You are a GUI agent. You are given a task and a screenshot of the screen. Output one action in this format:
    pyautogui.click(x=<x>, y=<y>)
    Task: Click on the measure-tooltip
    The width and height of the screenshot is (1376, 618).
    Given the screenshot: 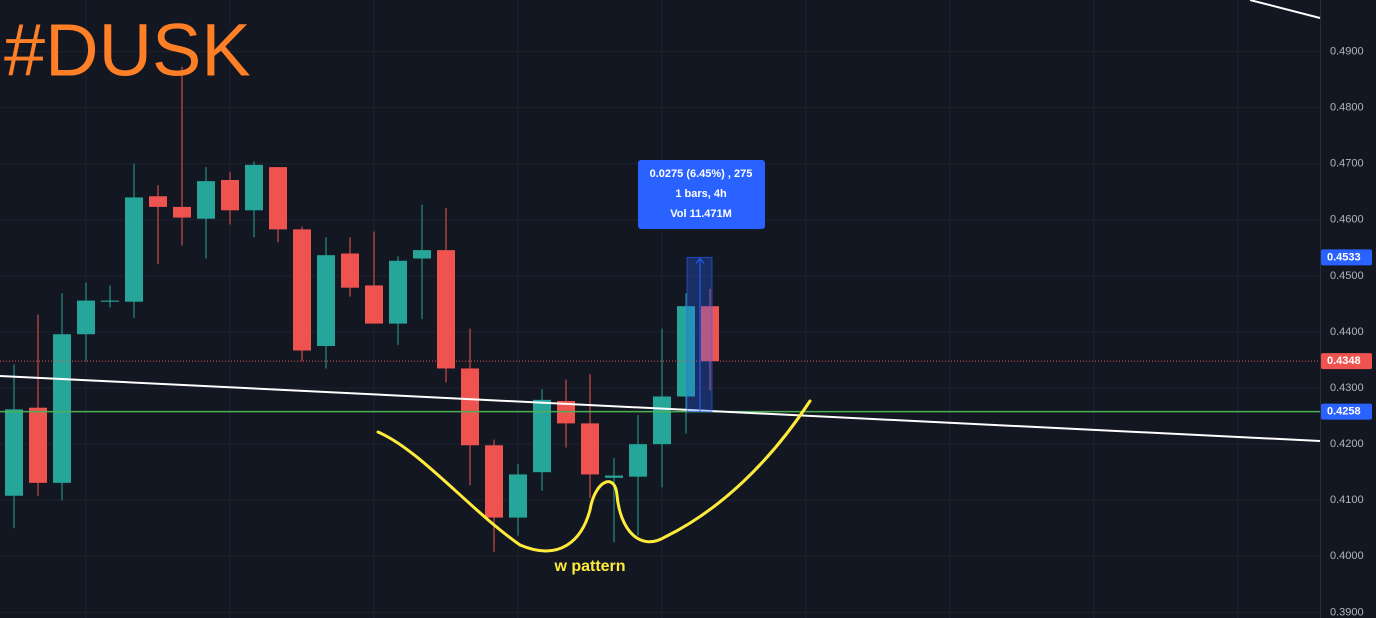 What is the action you would take?
    pyautogui.click(x=701, y=194)
    